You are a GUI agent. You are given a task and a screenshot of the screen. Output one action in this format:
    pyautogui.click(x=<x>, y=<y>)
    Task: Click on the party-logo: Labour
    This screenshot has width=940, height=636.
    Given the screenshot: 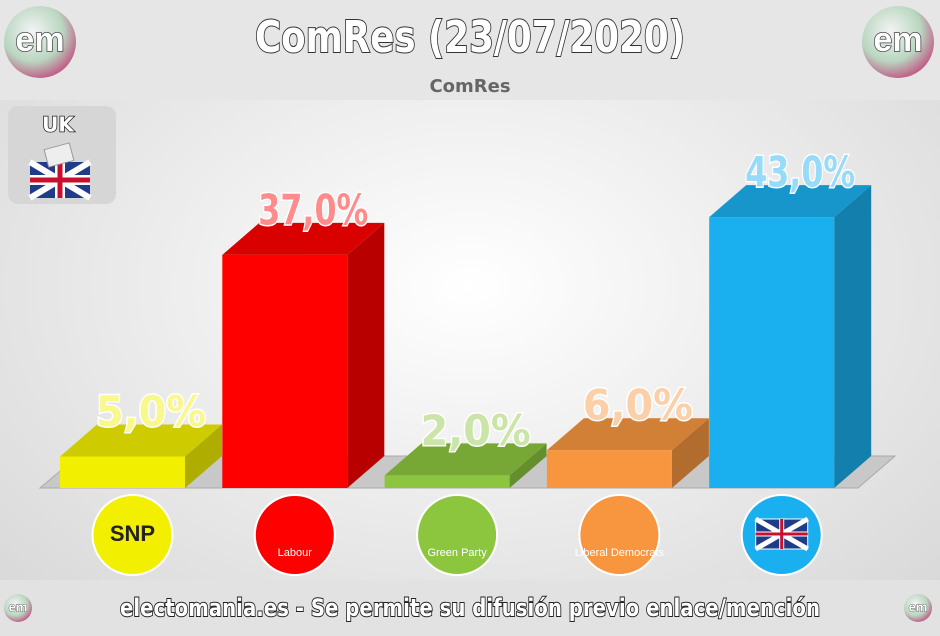 What is the action you would take?
    pyautogui.click(x=294, y=535)
    